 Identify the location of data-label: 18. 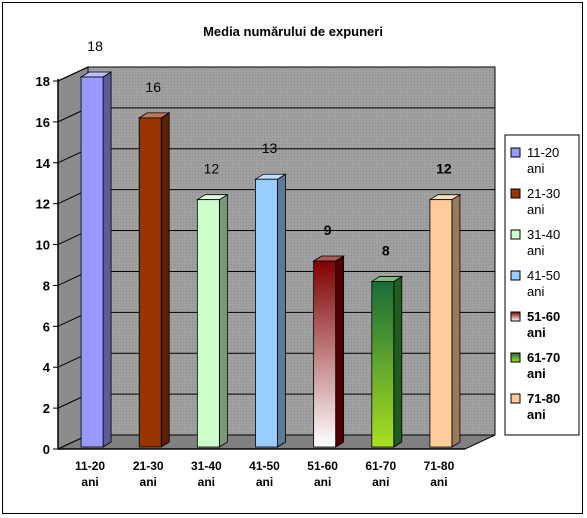
(95, 46).